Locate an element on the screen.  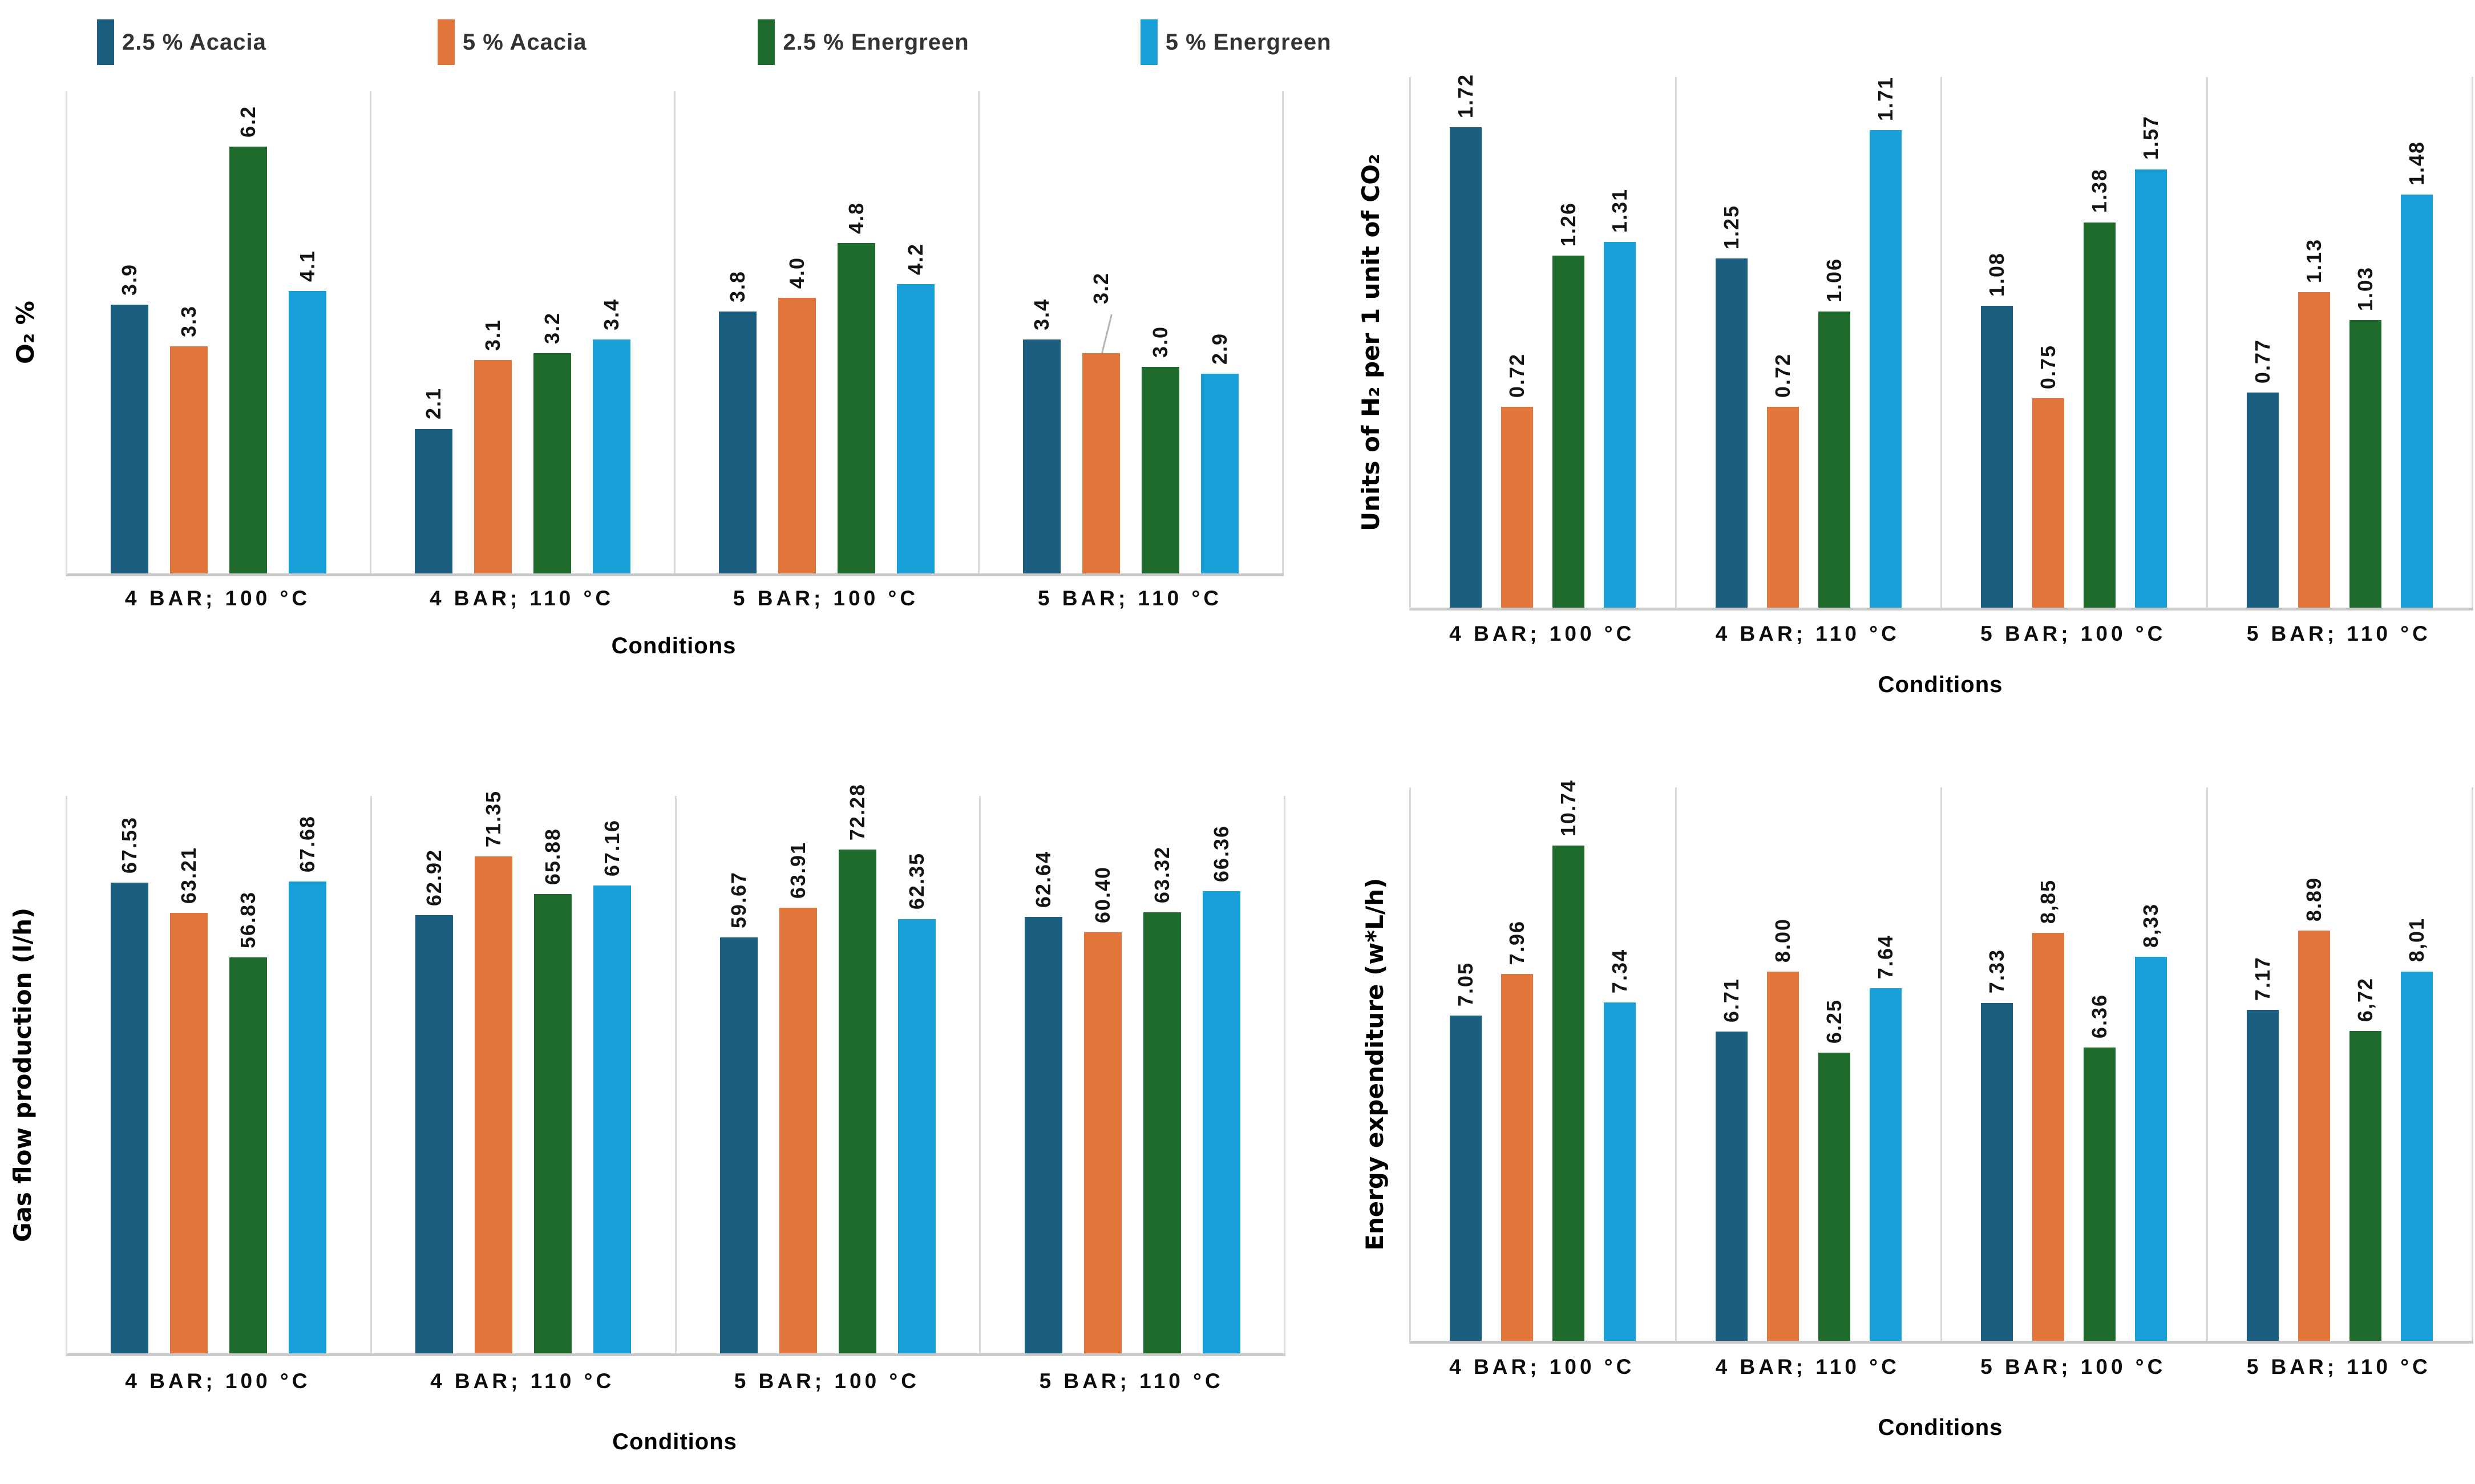
bar-series3-cat4: 3.0 is located at coordinates (1160, 449).